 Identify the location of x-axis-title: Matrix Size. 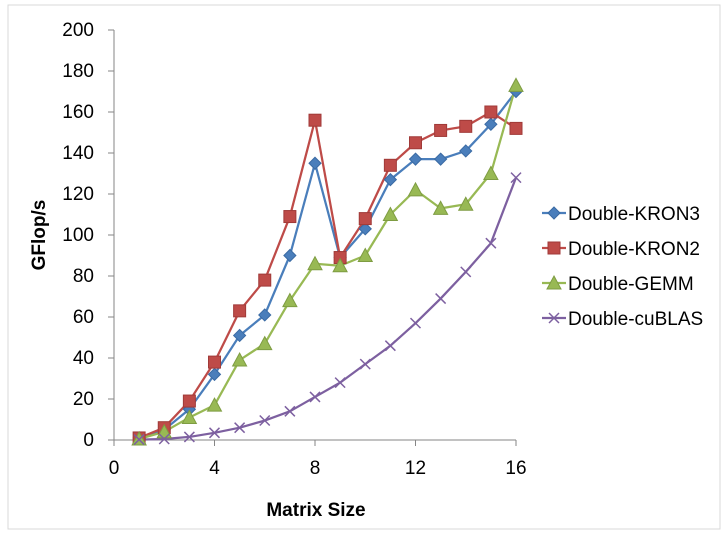
(315, 510).